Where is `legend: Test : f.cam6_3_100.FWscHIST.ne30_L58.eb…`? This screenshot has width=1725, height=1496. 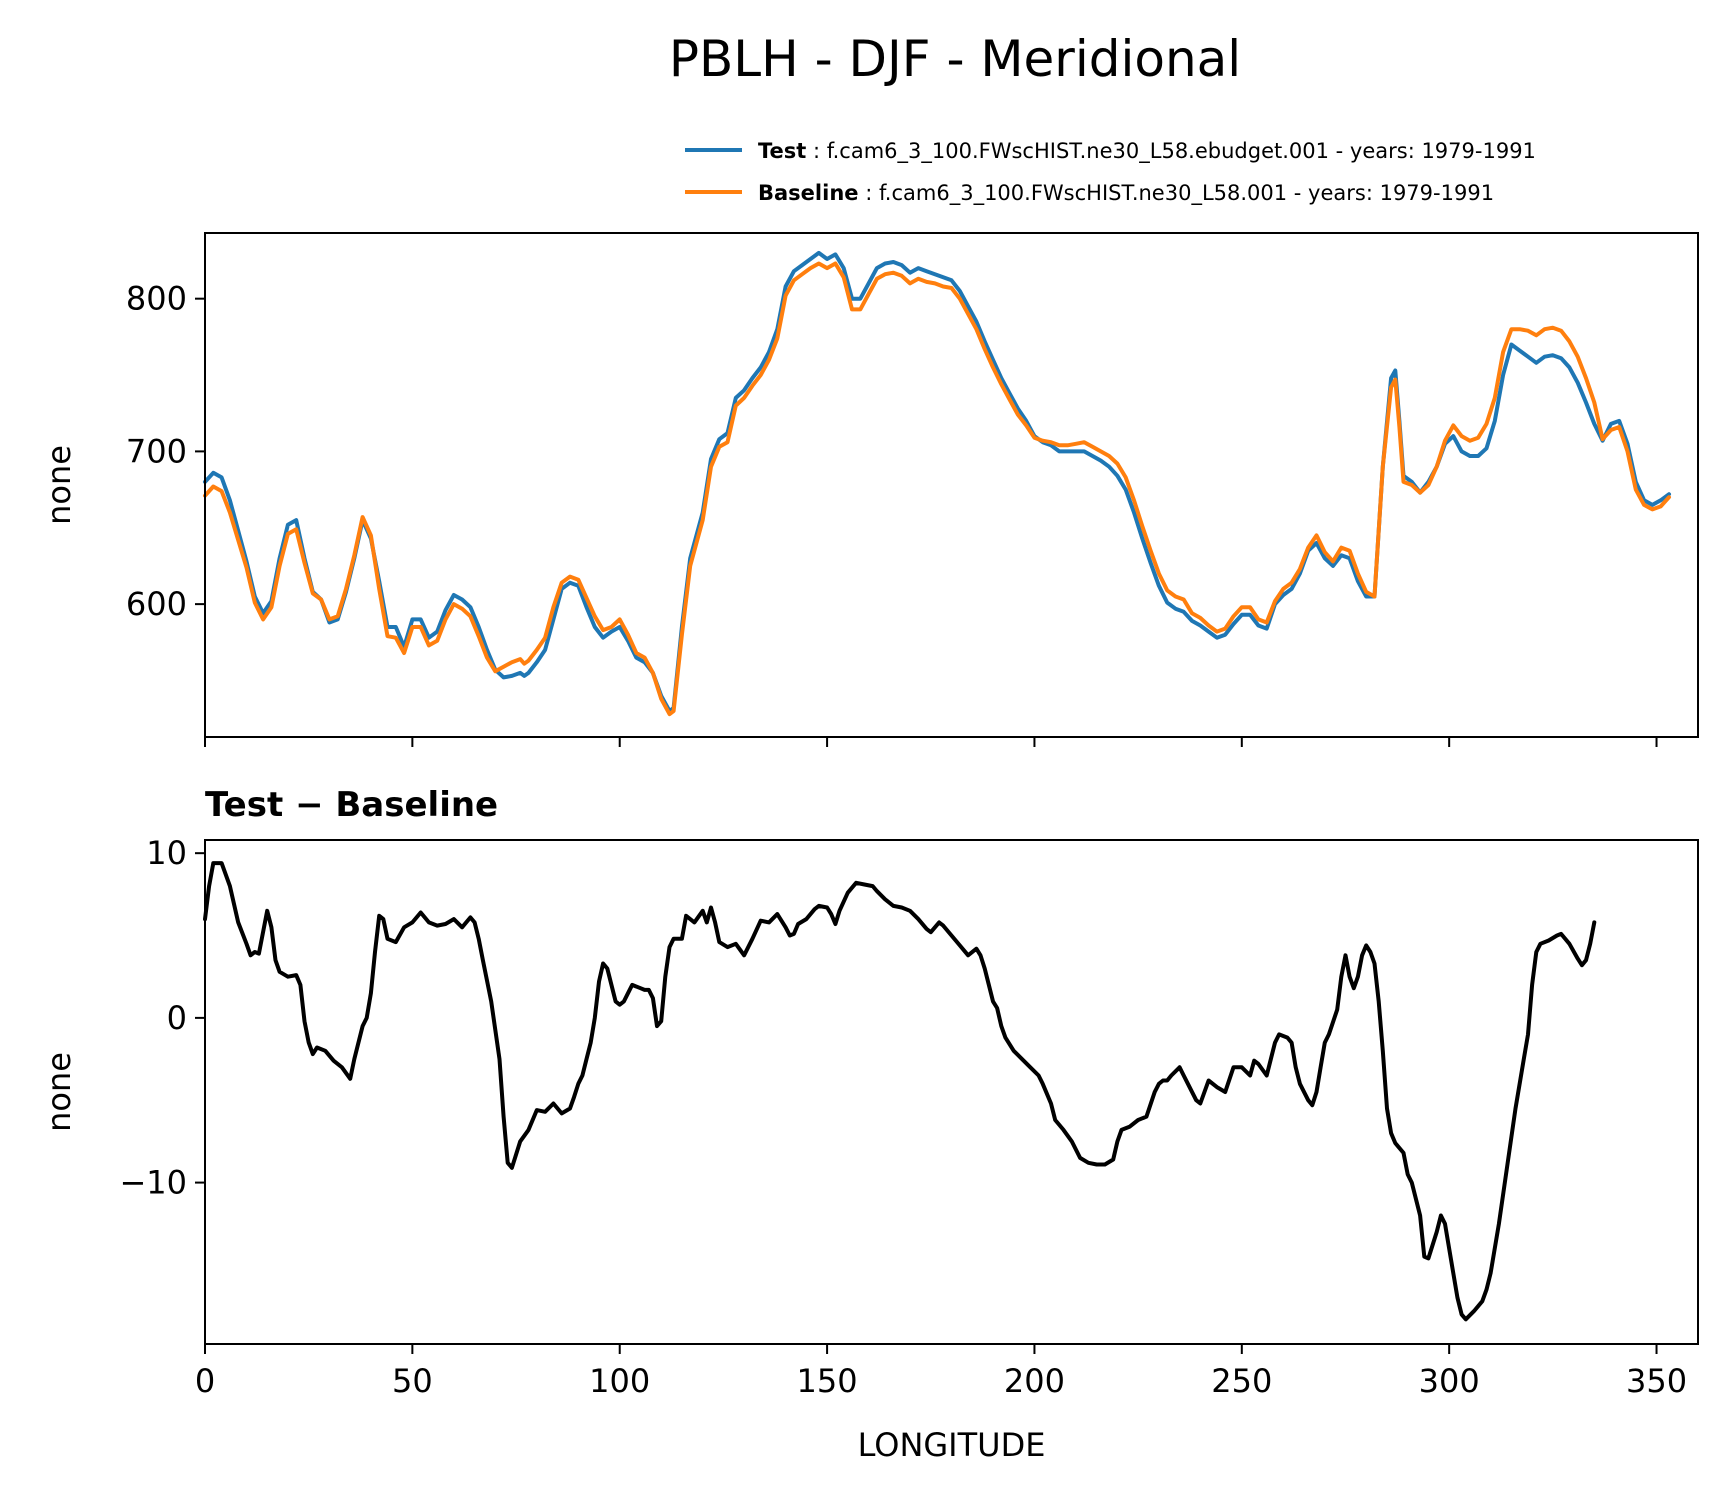 legend: Test : f.cam6_3_100.FWscHIST.ne30_L58.eb… is located at coordinates (1110, 172).